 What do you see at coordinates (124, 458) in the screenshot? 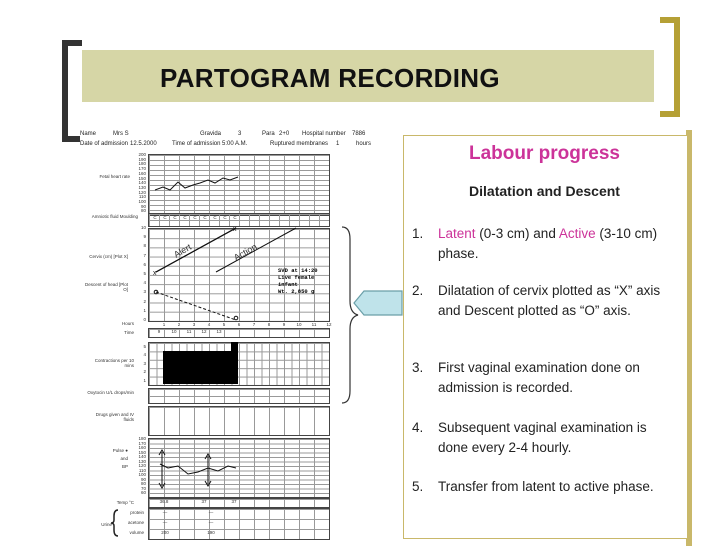
I see `and-label: and` at bounding box center [124, 458].